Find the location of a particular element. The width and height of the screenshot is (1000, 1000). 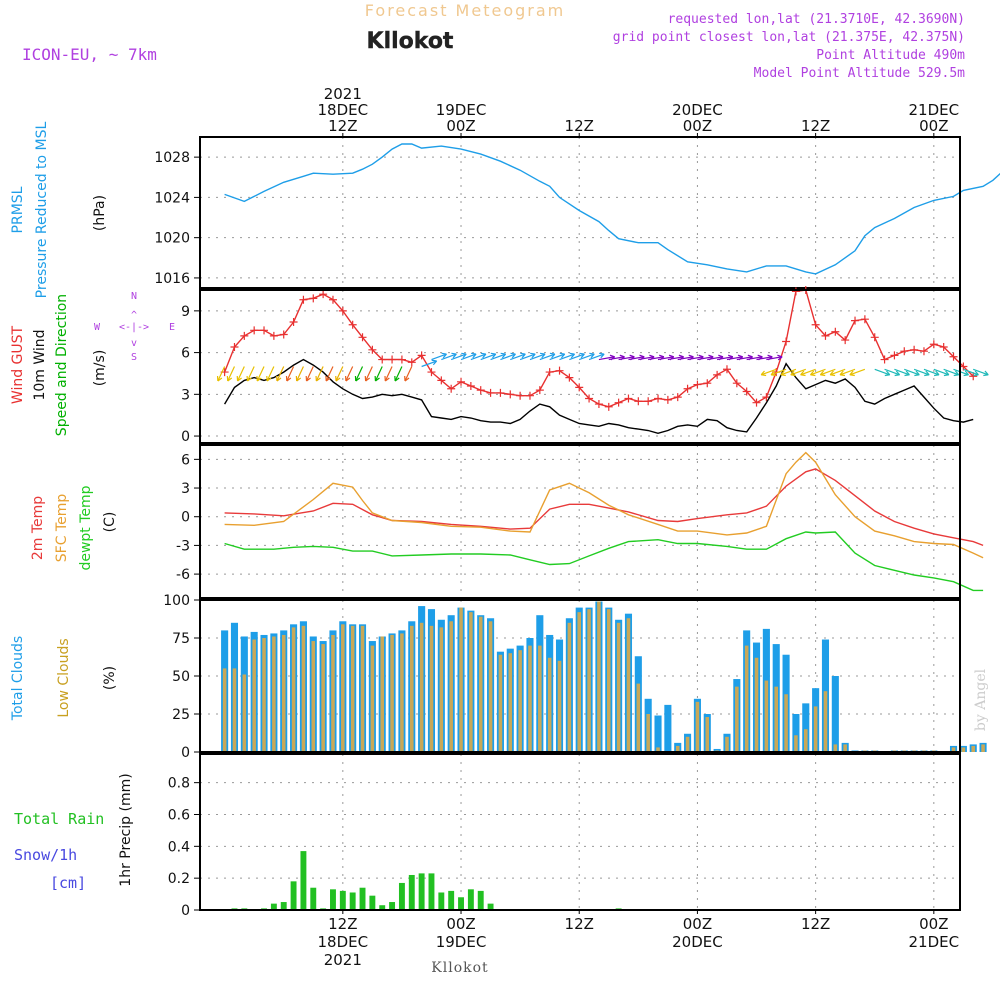

top-time-label: 00Z is located at coordinates (697, 126).